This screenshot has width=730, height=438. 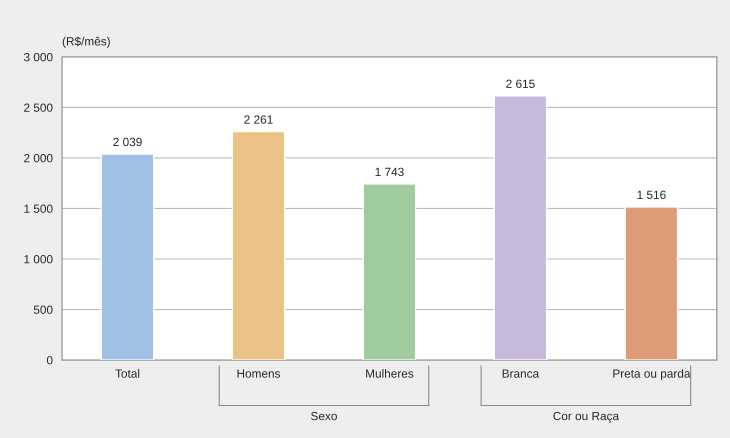 I want to click on text: Cor ou Raça, so click(x=586, y=417).